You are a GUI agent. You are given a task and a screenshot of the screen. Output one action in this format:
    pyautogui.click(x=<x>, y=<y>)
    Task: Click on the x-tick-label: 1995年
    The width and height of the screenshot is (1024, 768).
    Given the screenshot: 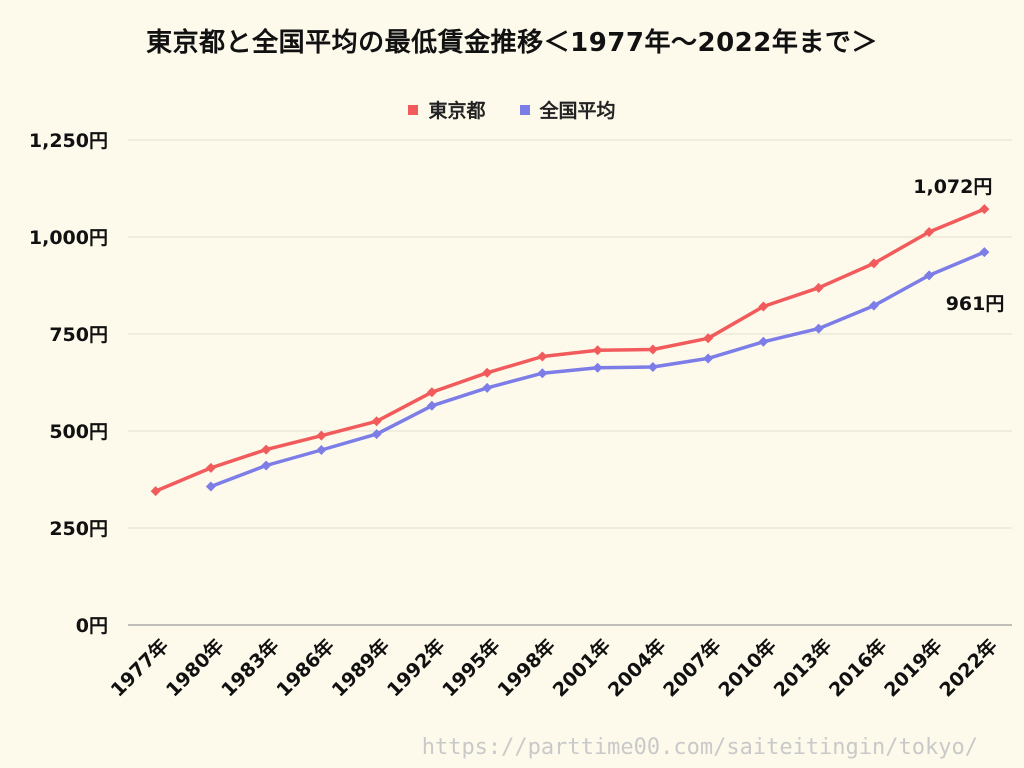 What is the action you would take?
    pyautogui.click(x=471, y=667)
    